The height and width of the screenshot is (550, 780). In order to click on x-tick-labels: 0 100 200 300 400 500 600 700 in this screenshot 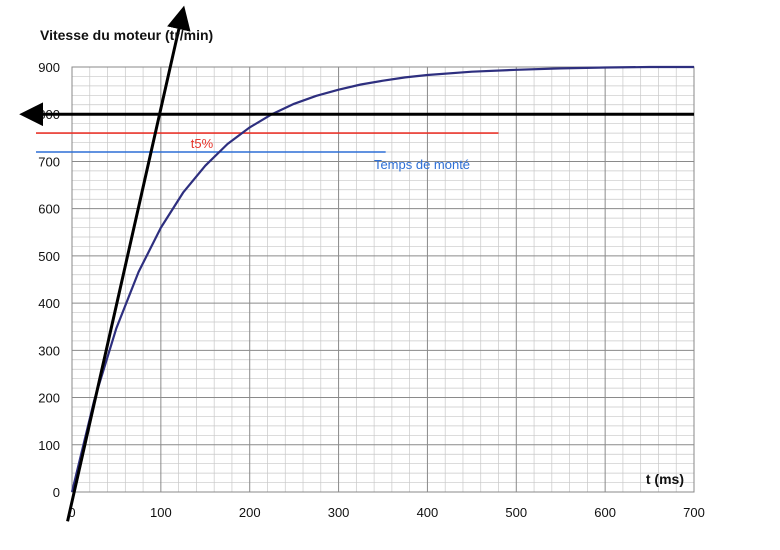, I will do `click(386, 512)`.